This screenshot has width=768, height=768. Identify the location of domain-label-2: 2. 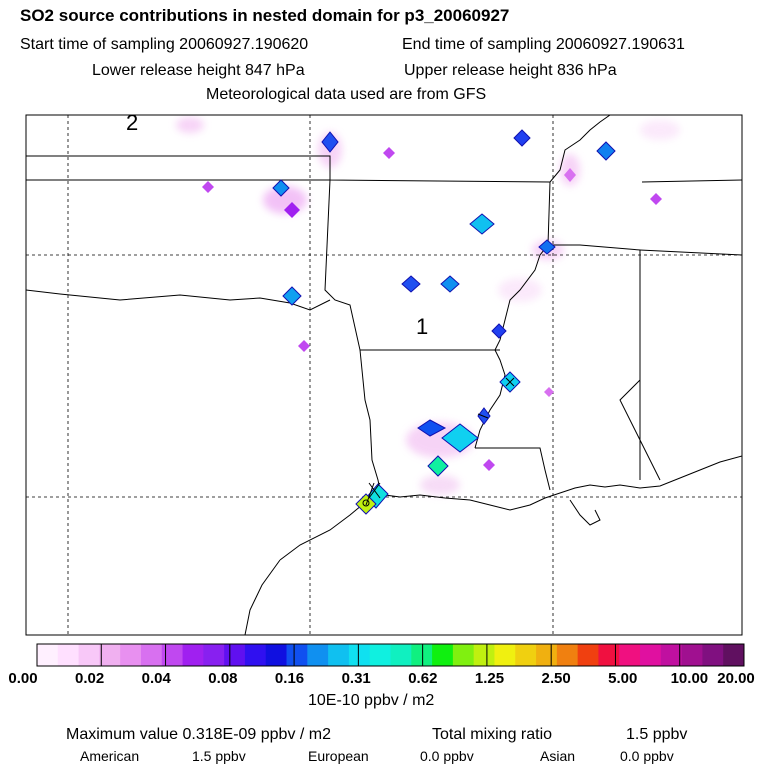
(132, 122).